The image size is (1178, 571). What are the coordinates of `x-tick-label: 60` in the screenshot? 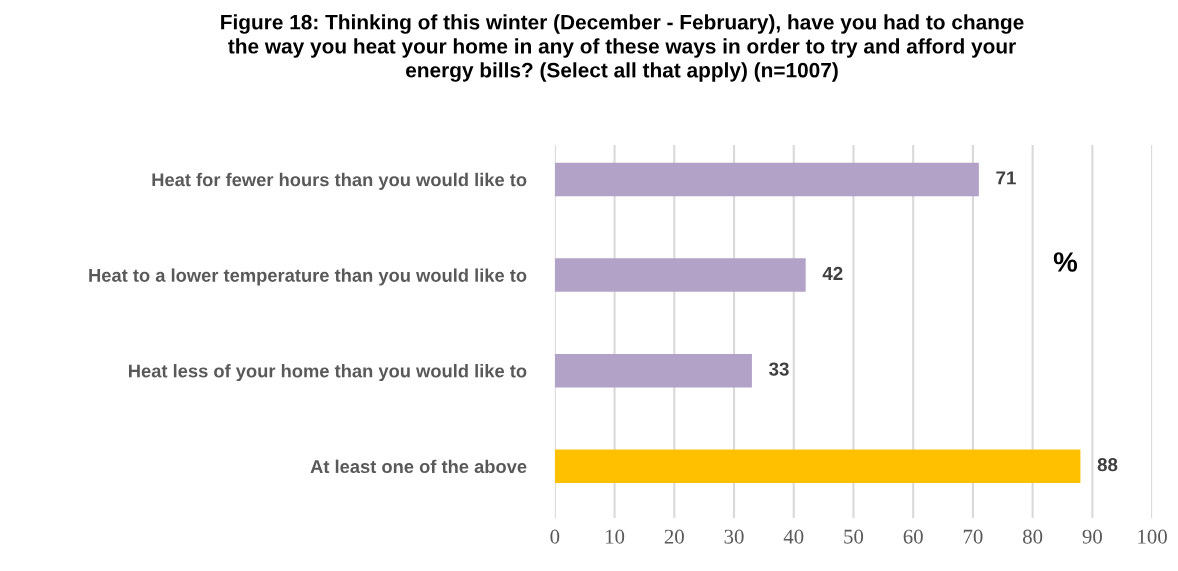 It's located at (913, 536).